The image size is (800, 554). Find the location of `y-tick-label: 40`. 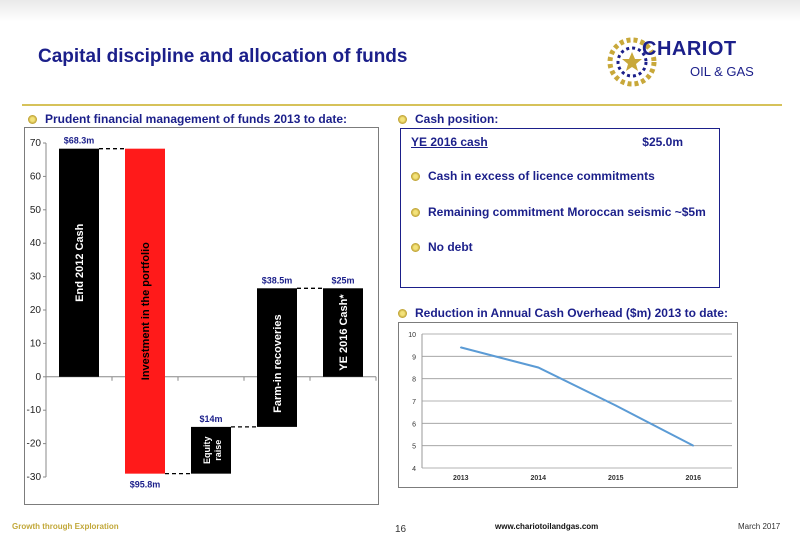

y-tick-label: 40 is located at coordinates (36, 243).